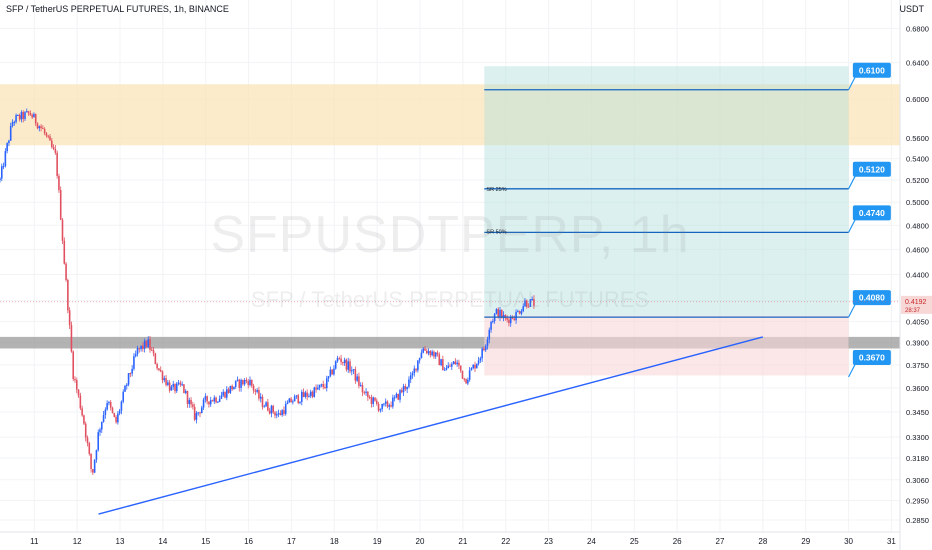  I want to click on price-tick-label: 0.2950, so click(917, 500).